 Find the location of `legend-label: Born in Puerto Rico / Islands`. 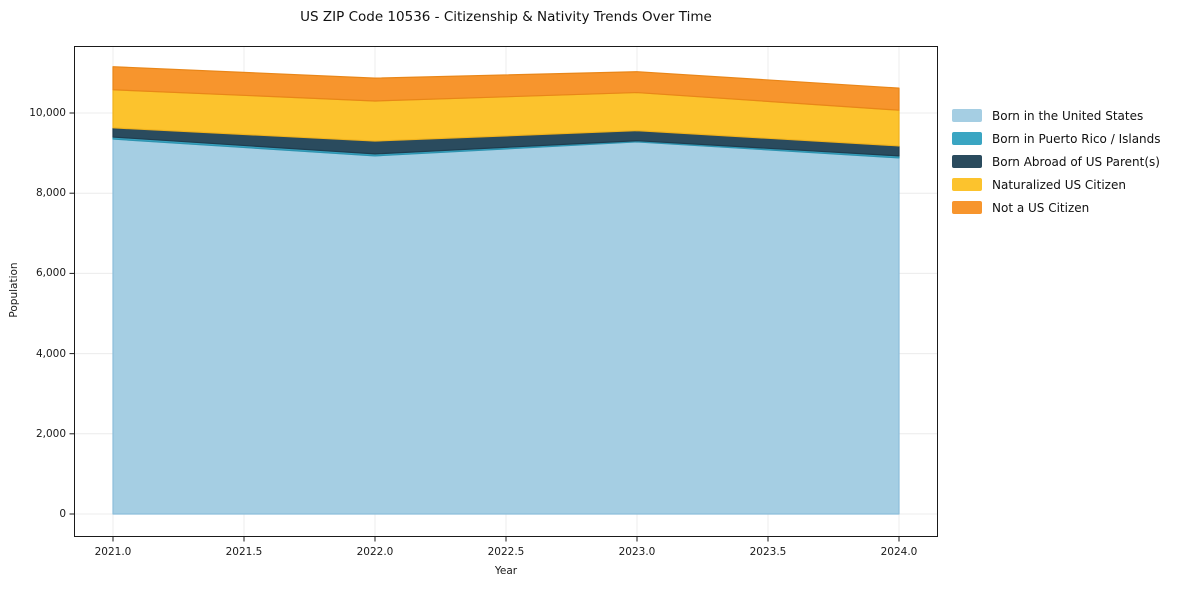

legend-label: Born in Puerto Rico / Islands is located at coordinates (1076, 138).